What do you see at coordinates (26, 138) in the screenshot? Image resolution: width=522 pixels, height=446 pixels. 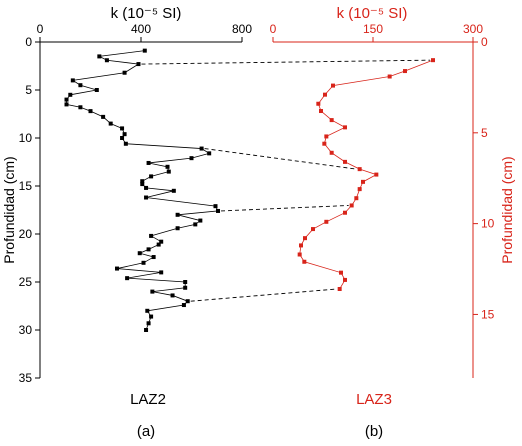 I see `panel-a-y-tick-label: 10` at bounding box center [26, 138].